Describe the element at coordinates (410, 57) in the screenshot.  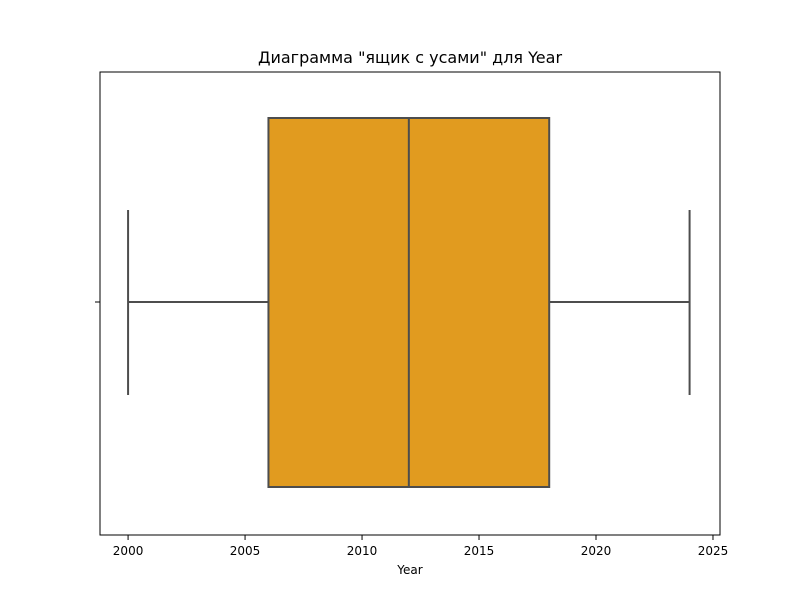
I see `chart-title: Диаграмма "ящик с усами" для Year` at that location.